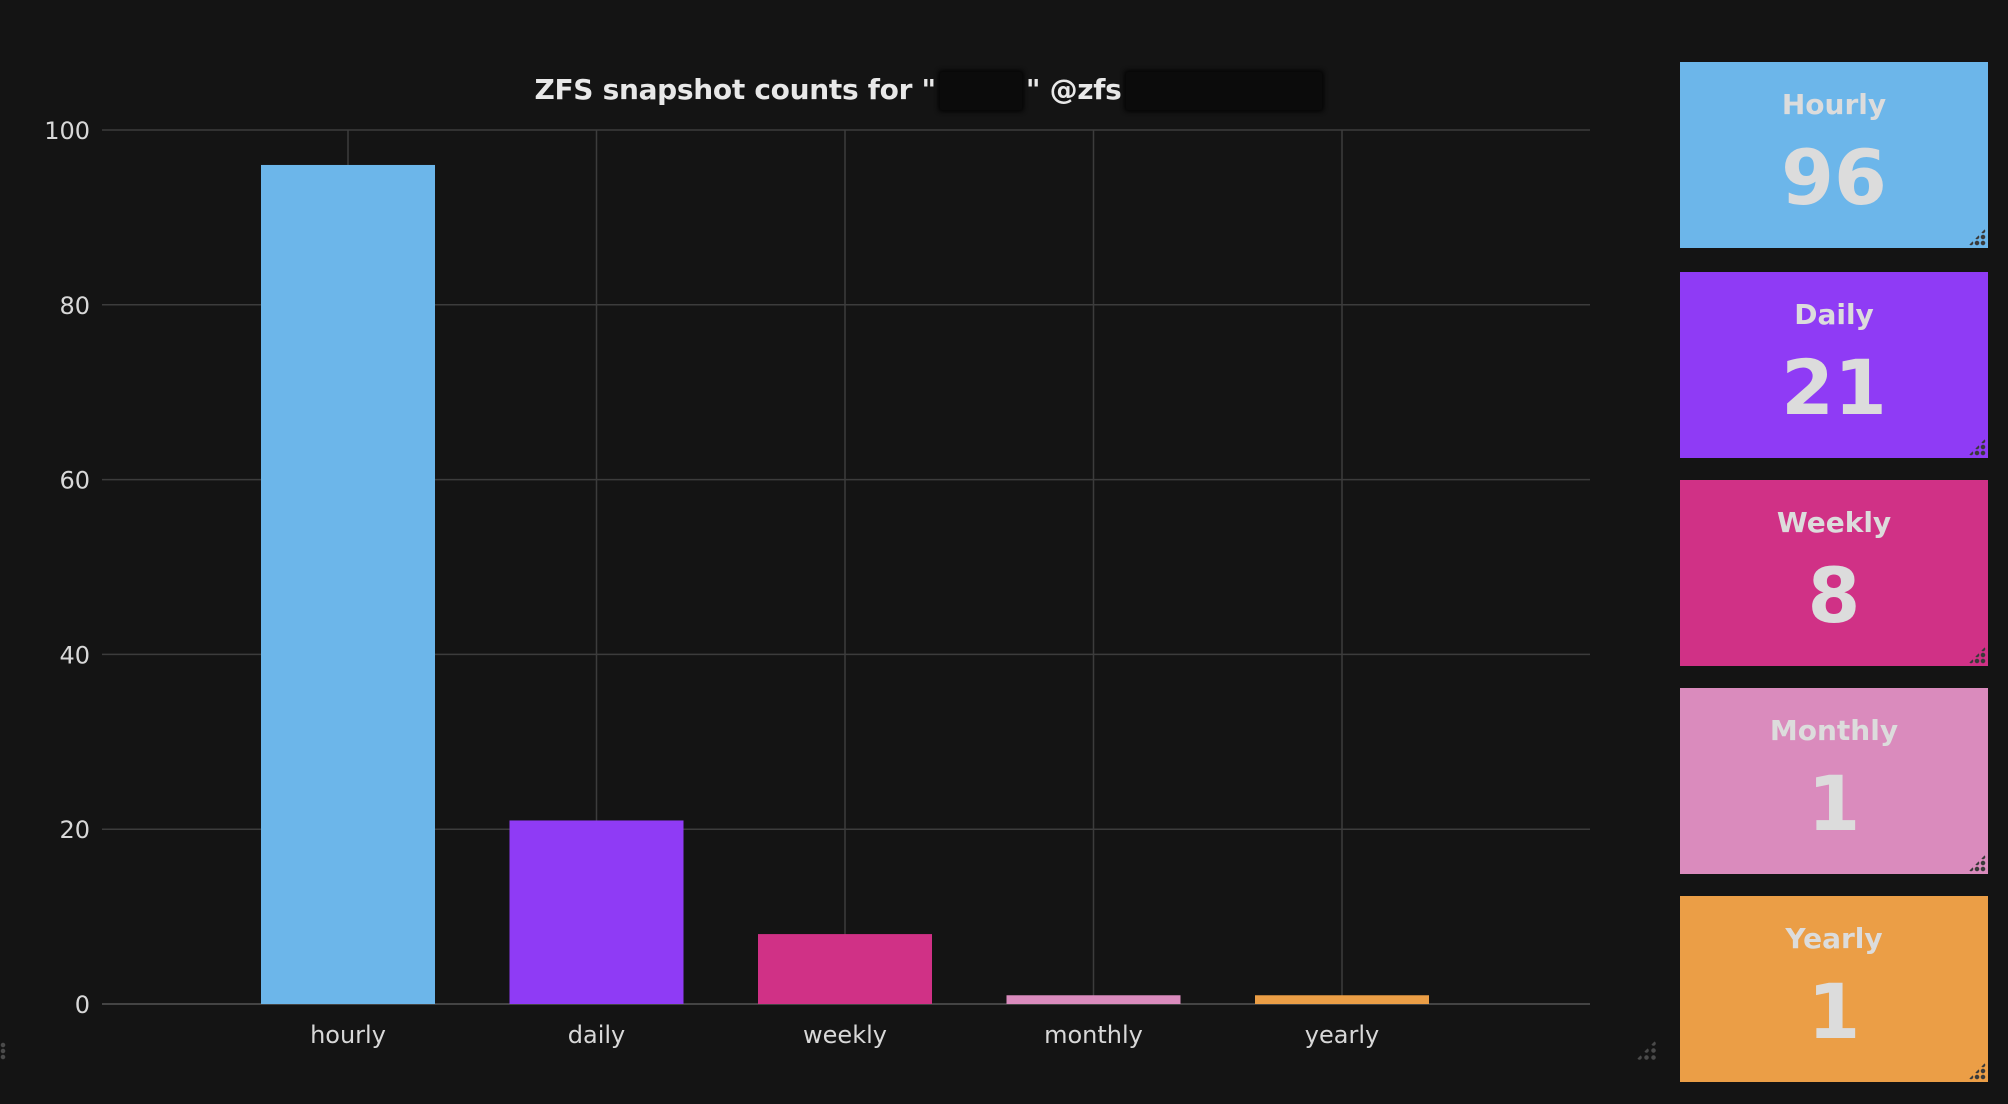  I want to click on stat-panel-daily: Daily 21, so click(1834, 365).